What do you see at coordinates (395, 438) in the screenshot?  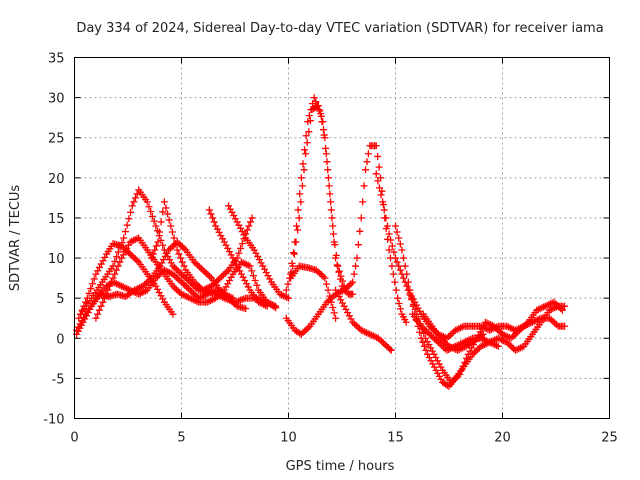 I see `x-tick-label: 15` at bounding box center [395, 438].